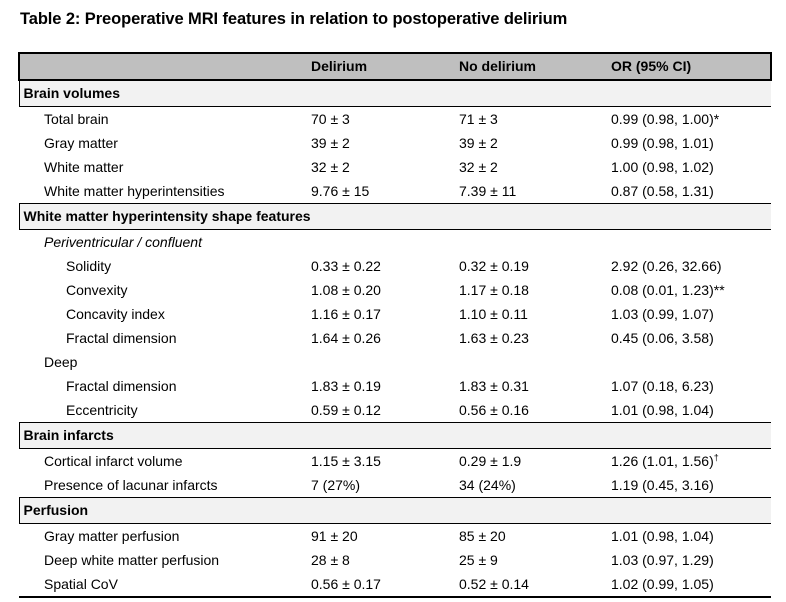 This screenshot has width=786, height=602. What do you see at coordinates (691, 66) in the screenshot?
I see `column-header-or-ci: OR (95% CI)` at bounding box center [691, 66].